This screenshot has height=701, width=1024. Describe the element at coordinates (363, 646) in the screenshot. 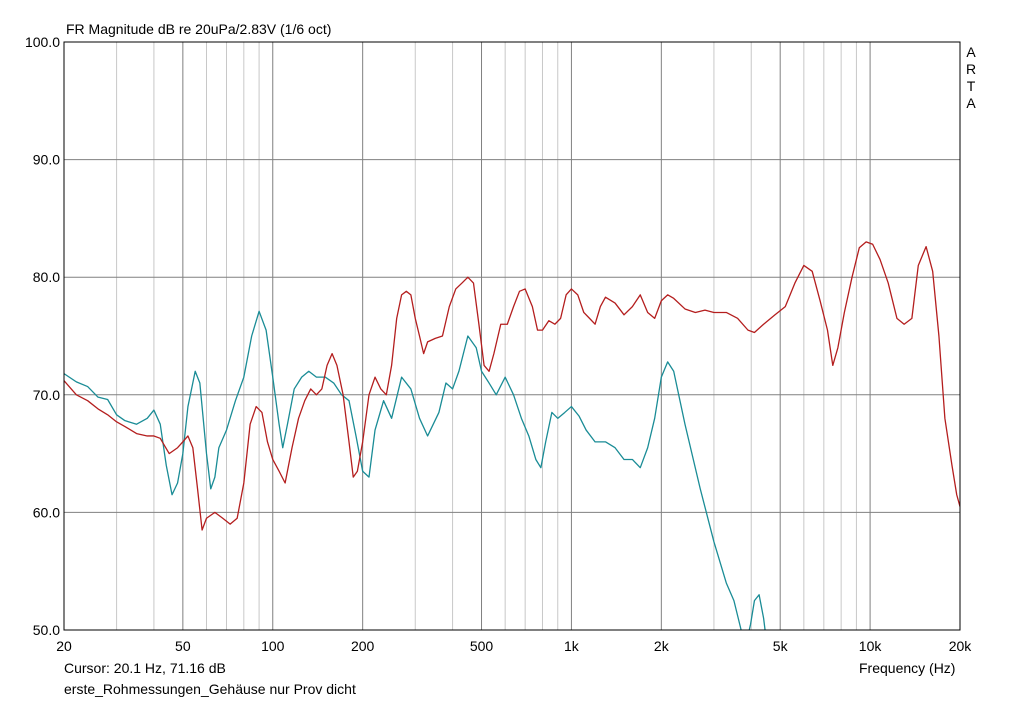

I see `x-tick-label: 200` at that location.